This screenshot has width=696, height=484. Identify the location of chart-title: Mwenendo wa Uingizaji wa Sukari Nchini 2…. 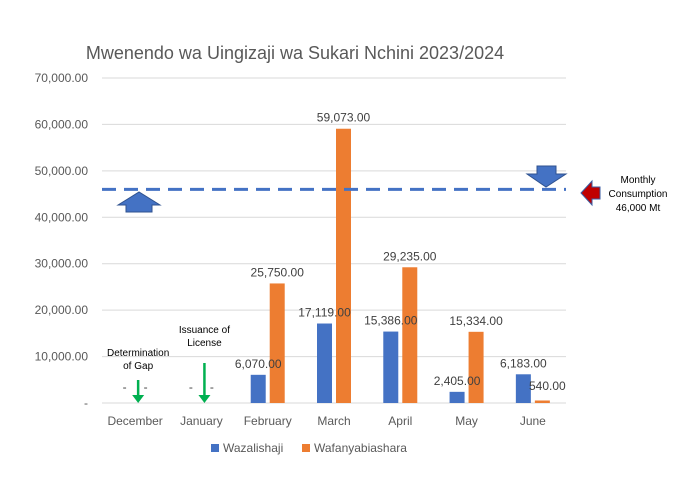
(295, 53).